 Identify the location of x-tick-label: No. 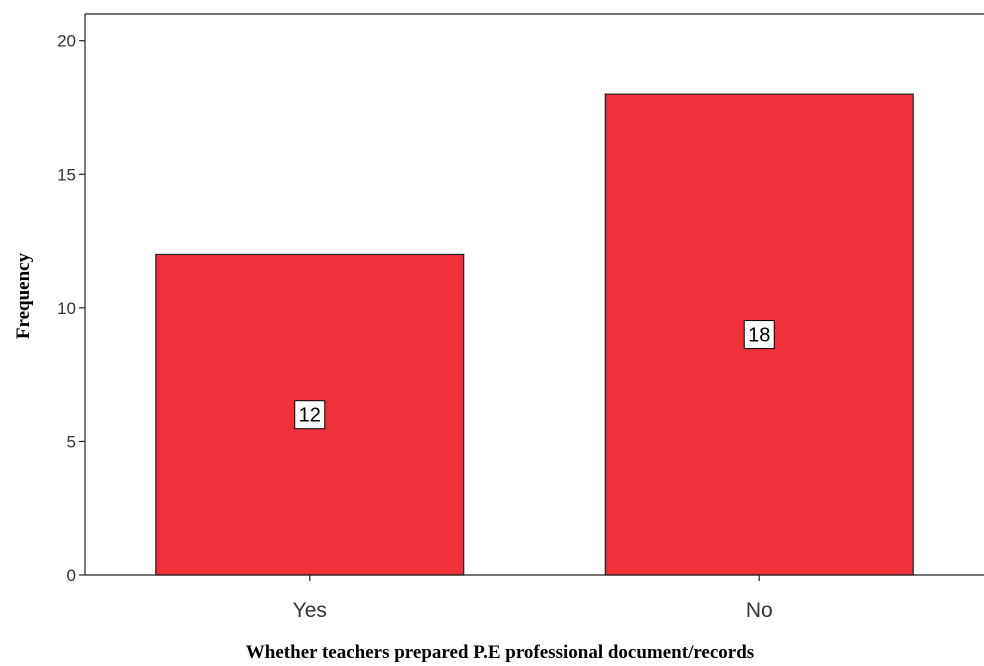
(759, 610).